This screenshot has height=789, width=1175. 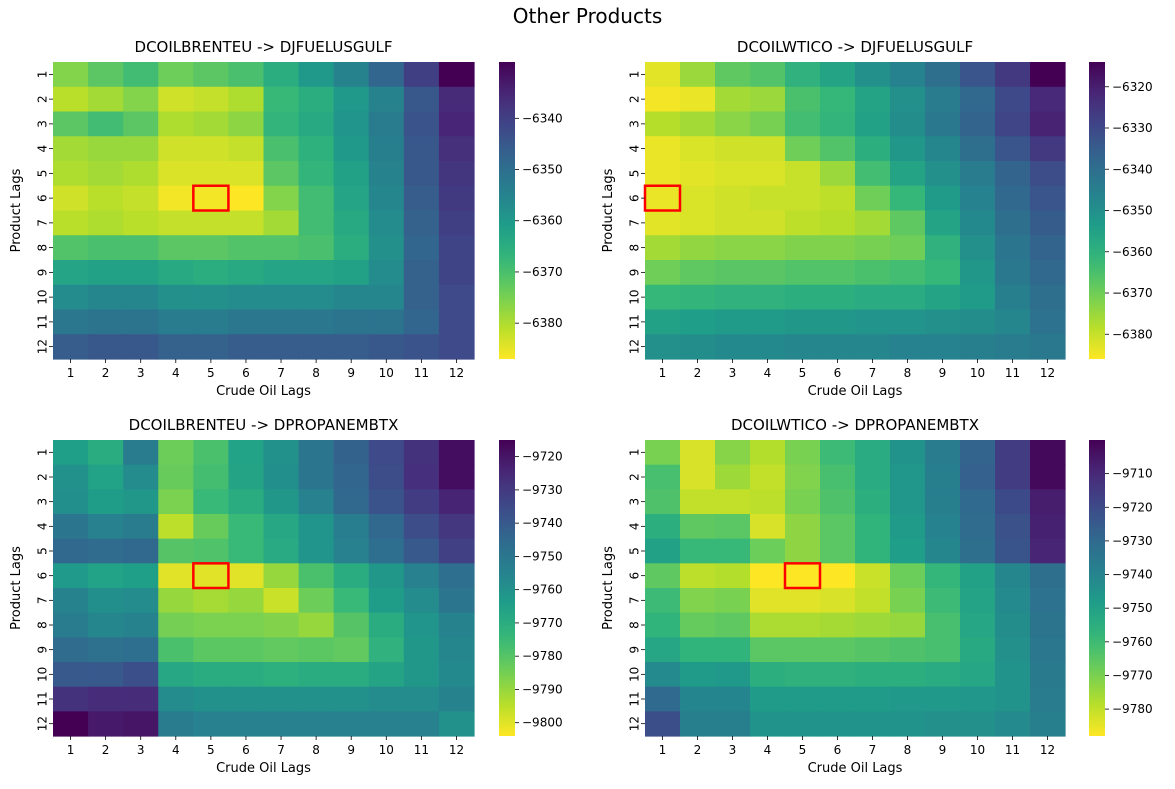 I want to click on y-tick-label: 4, so click(x=43, y=527).